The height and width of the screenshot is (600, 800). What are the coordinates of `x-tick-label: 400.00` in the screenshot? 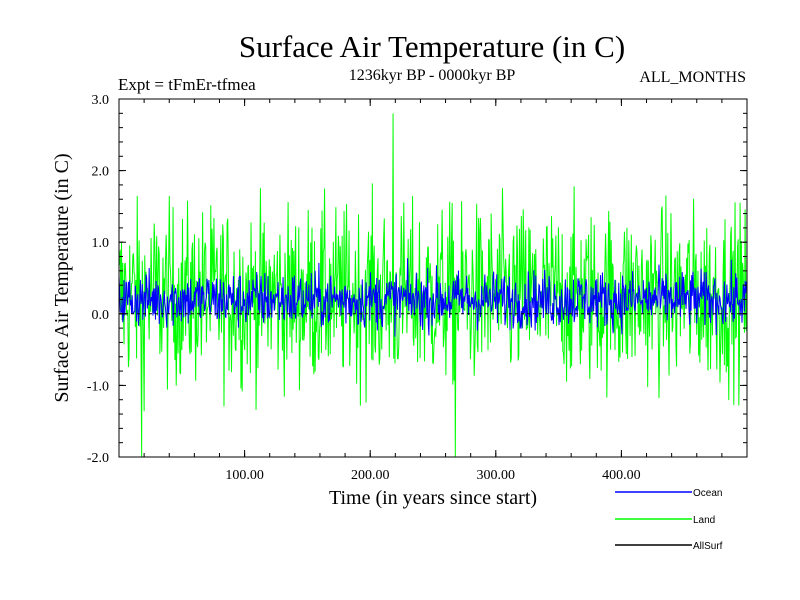 It's located at (621, 475).